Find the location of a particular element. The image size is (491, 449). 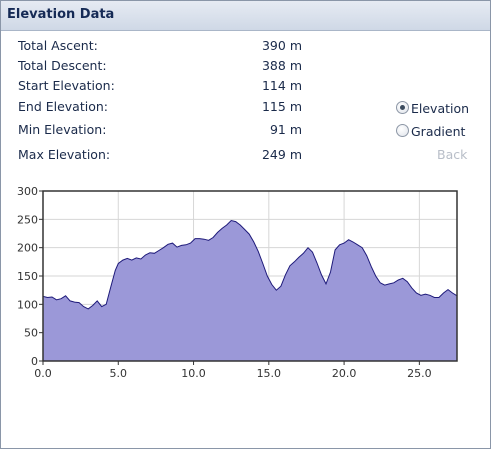

start-elevation-label: Start Elevation: is located at coordinates (66, 85).